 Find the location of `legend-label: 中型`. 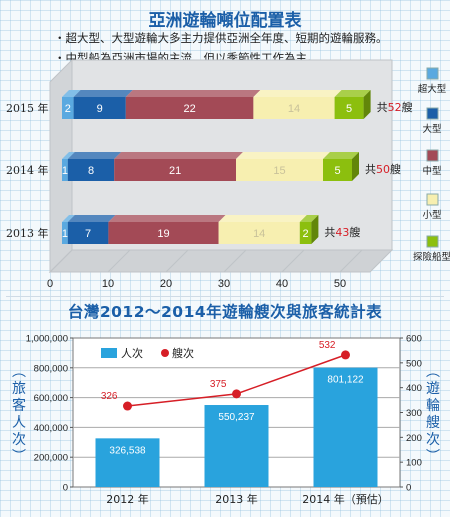

legend-label: 中型 is located at coordinates (432, 171).